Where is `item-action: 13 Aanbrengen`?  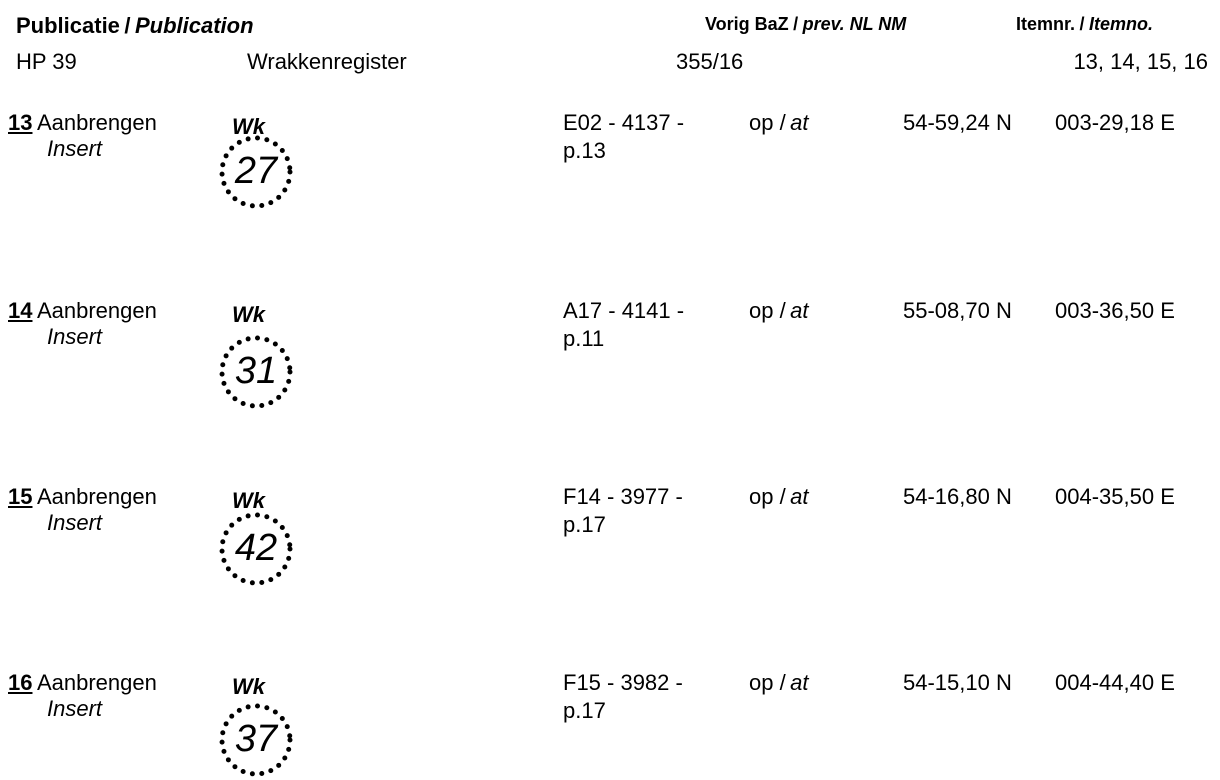 item-action: 13 Aanbrengen is located at coordinates (82, 123).